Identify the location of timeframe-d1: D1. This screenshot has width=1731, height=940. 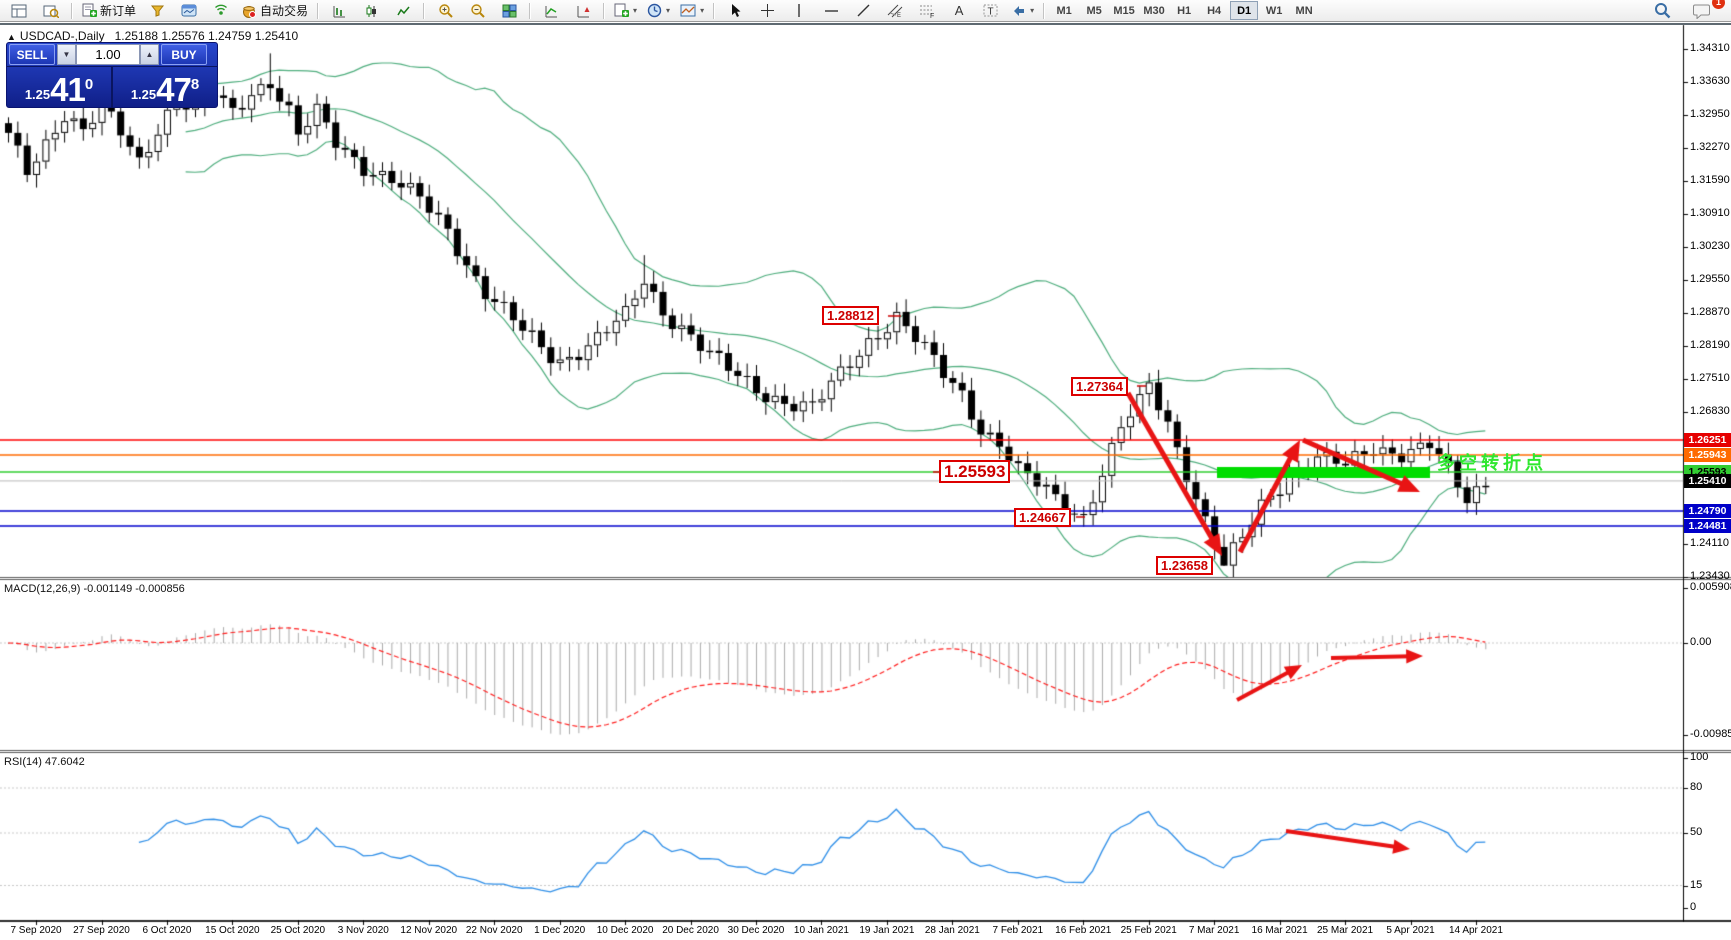
(1244, 10).